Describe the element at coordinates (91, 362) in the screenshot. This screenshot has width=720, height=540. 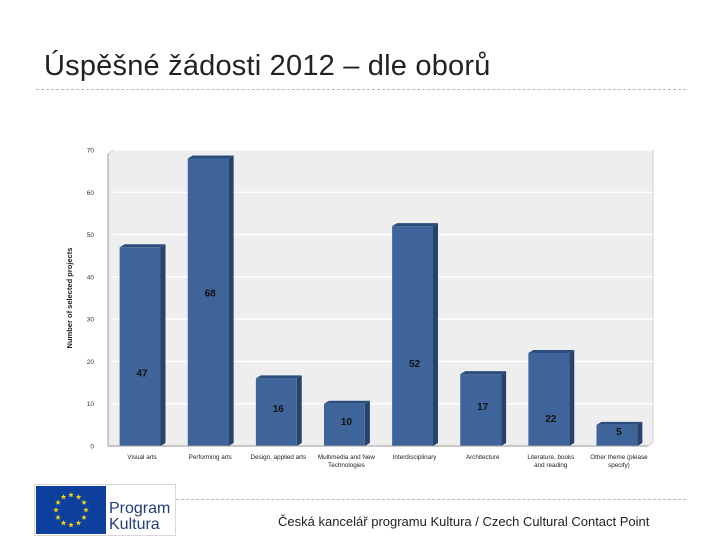
I see `y-tick-label: 20` at that location.